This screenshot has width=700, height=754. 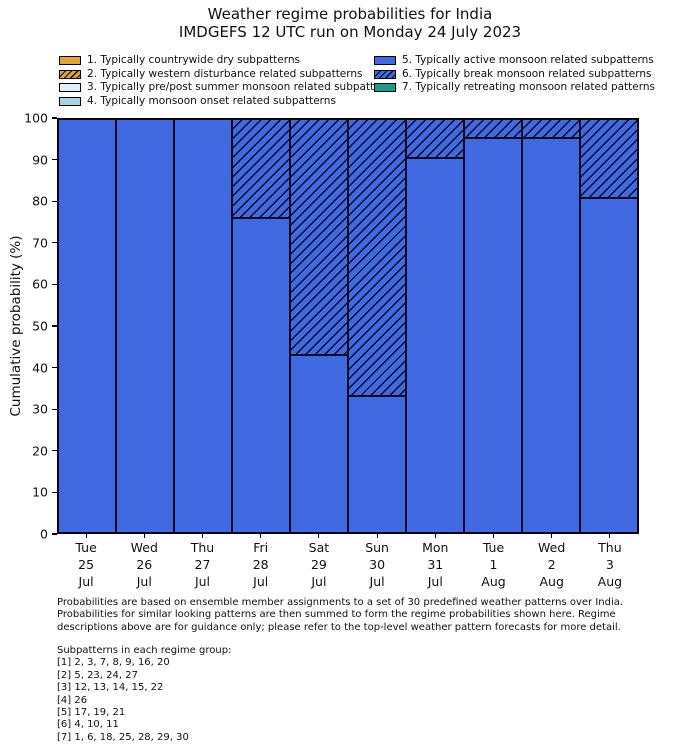 I want to click on x-tick-label: Sat 29 Jul, so click(x=319, y=564).